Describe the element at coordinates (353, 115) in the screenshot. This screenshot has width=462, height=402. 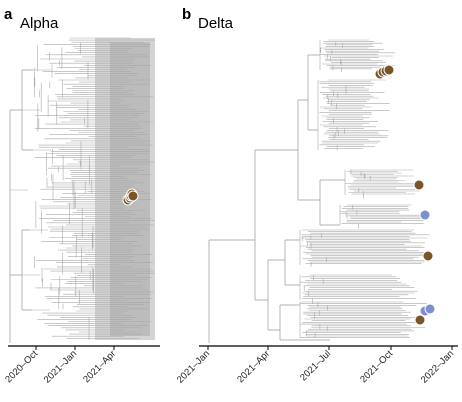
I see `delta-clade-upper` at that location.